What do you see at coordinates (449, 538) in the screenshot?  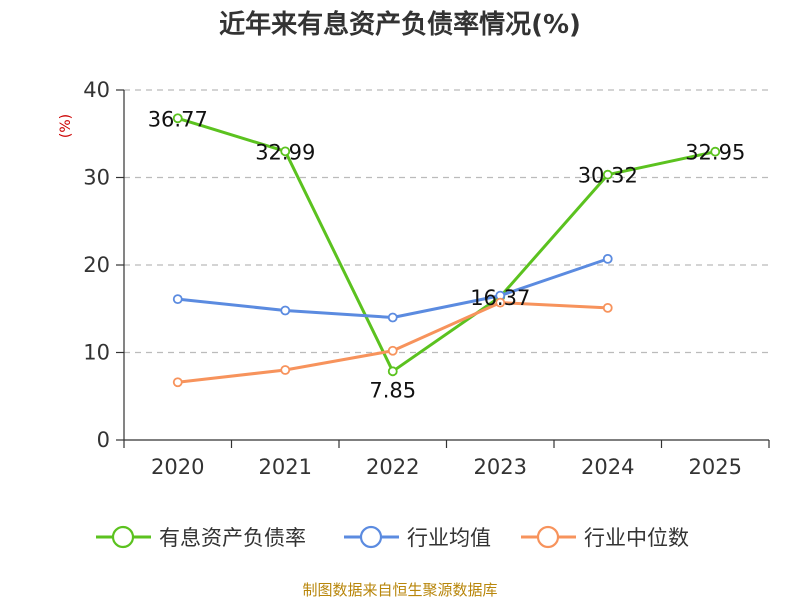 I see `legend-label: 行业均值` at bounding box center [449, 538].